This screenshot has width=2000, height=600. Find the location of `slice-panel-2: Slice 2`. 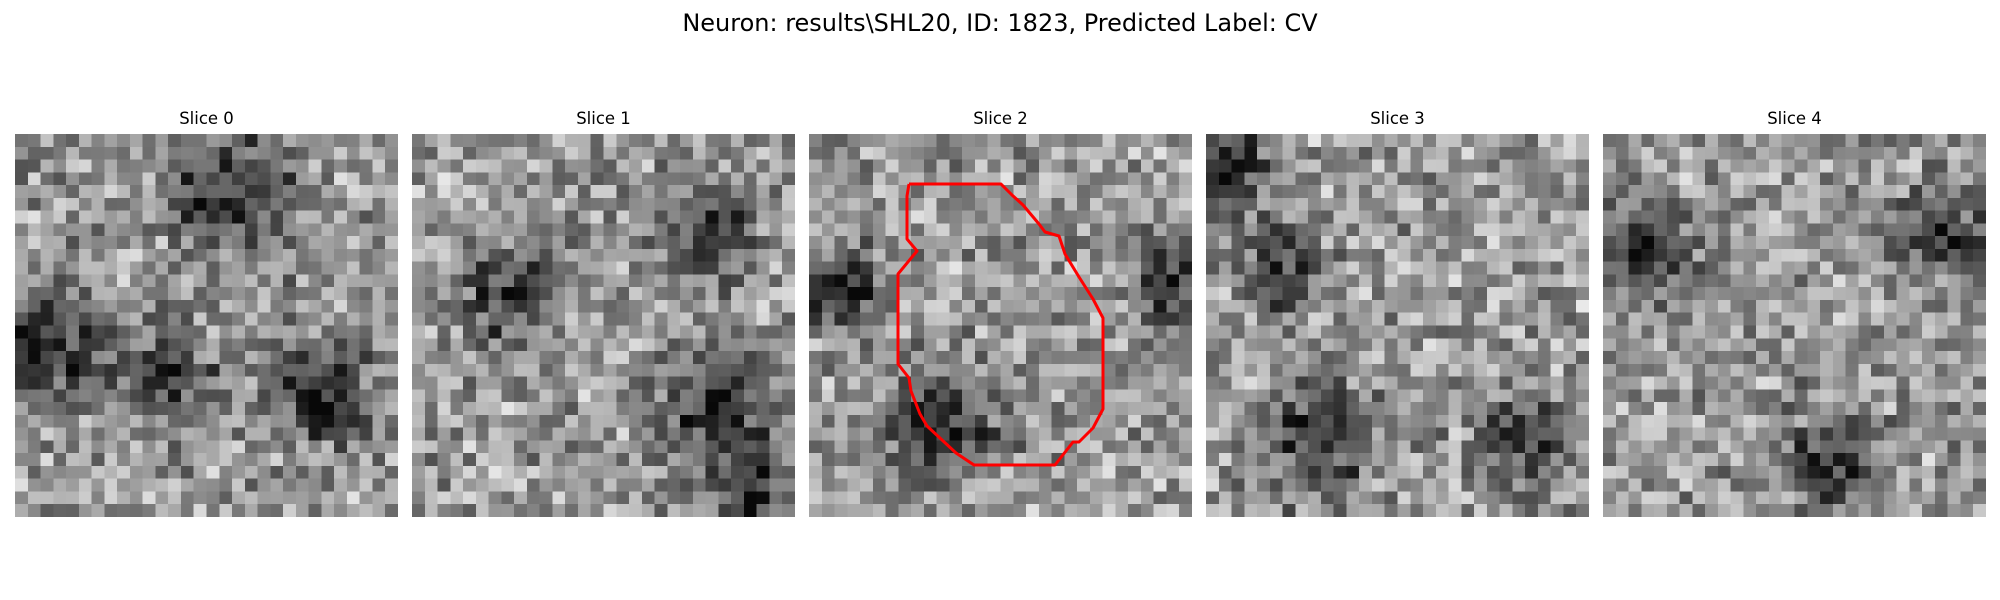

slice-panel-2: Slice 2 is located at coordinates (1000, 312).